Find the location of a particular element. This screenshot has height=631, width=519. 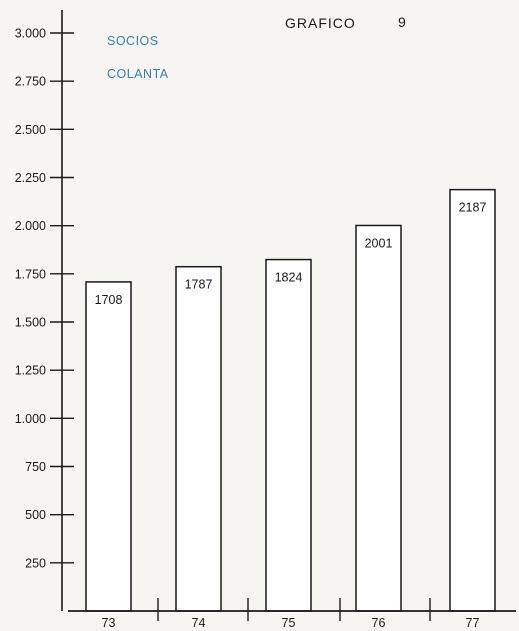

y-tick-label: 250 is located at coordinates (35, 563).